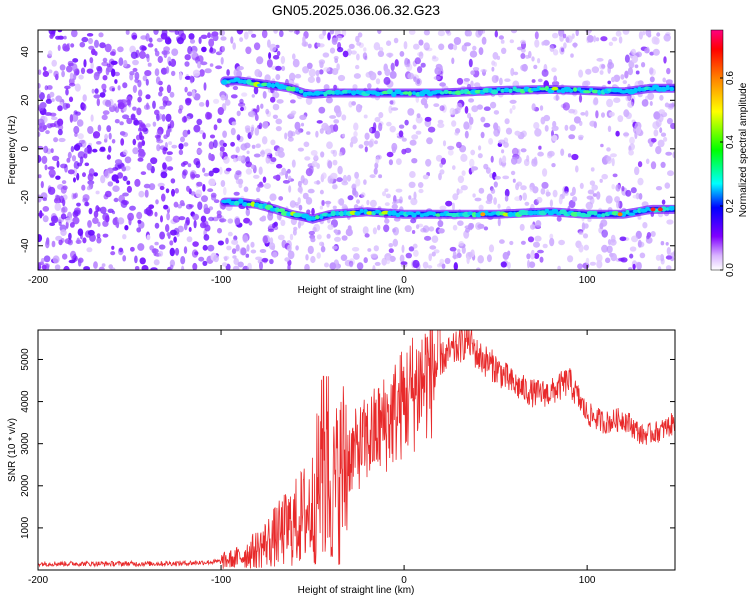 This screenshot has height=600, width=750. I want to click on spectrogram-x-axis-title: Height of straight line (km), so click(356, 290).